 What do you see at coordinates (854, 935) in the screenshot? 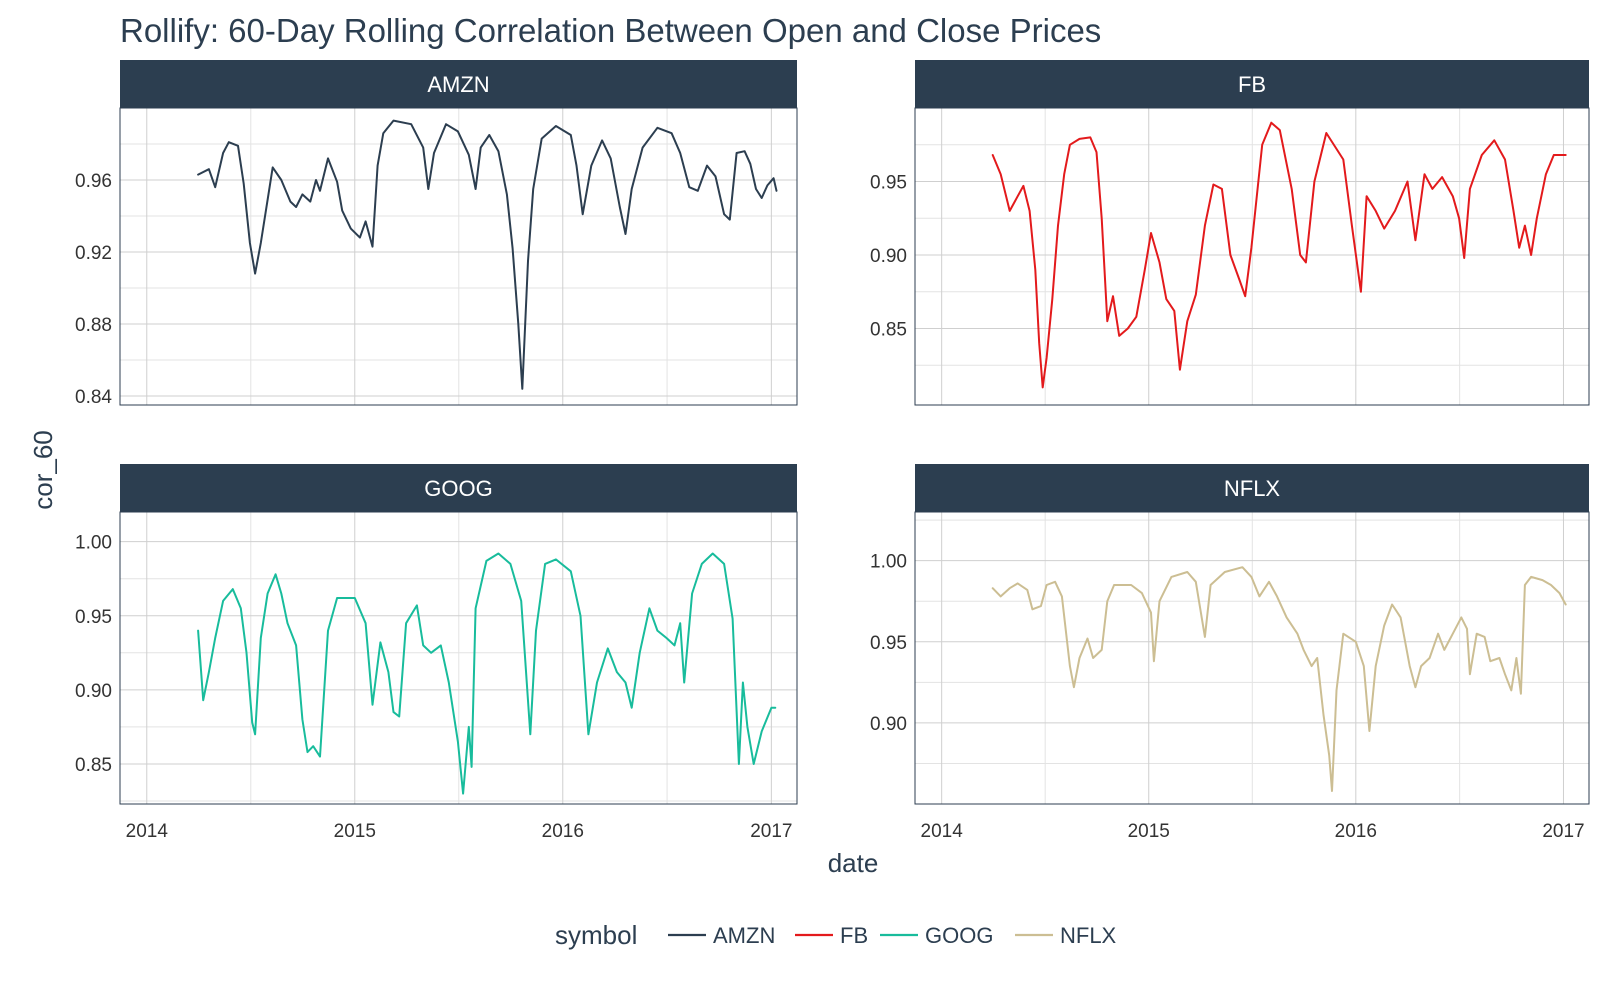
I see `legend-label: FB` at bounding box center [854, 935].